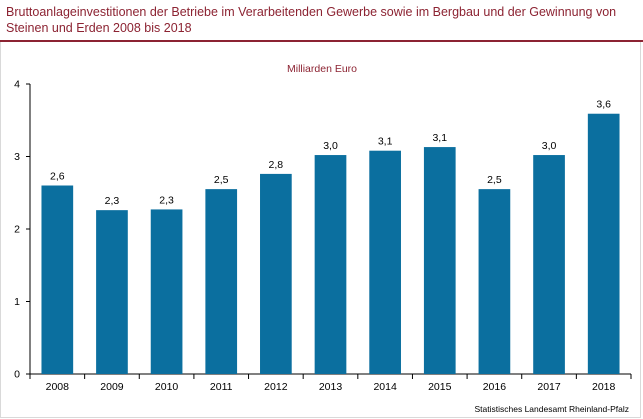  What do you see at coordinates (552, 409) in the screenshot?
I see `source-note: Statistisches Landesamt Rheinland-Pfalz` at bounding box center [552, 409].